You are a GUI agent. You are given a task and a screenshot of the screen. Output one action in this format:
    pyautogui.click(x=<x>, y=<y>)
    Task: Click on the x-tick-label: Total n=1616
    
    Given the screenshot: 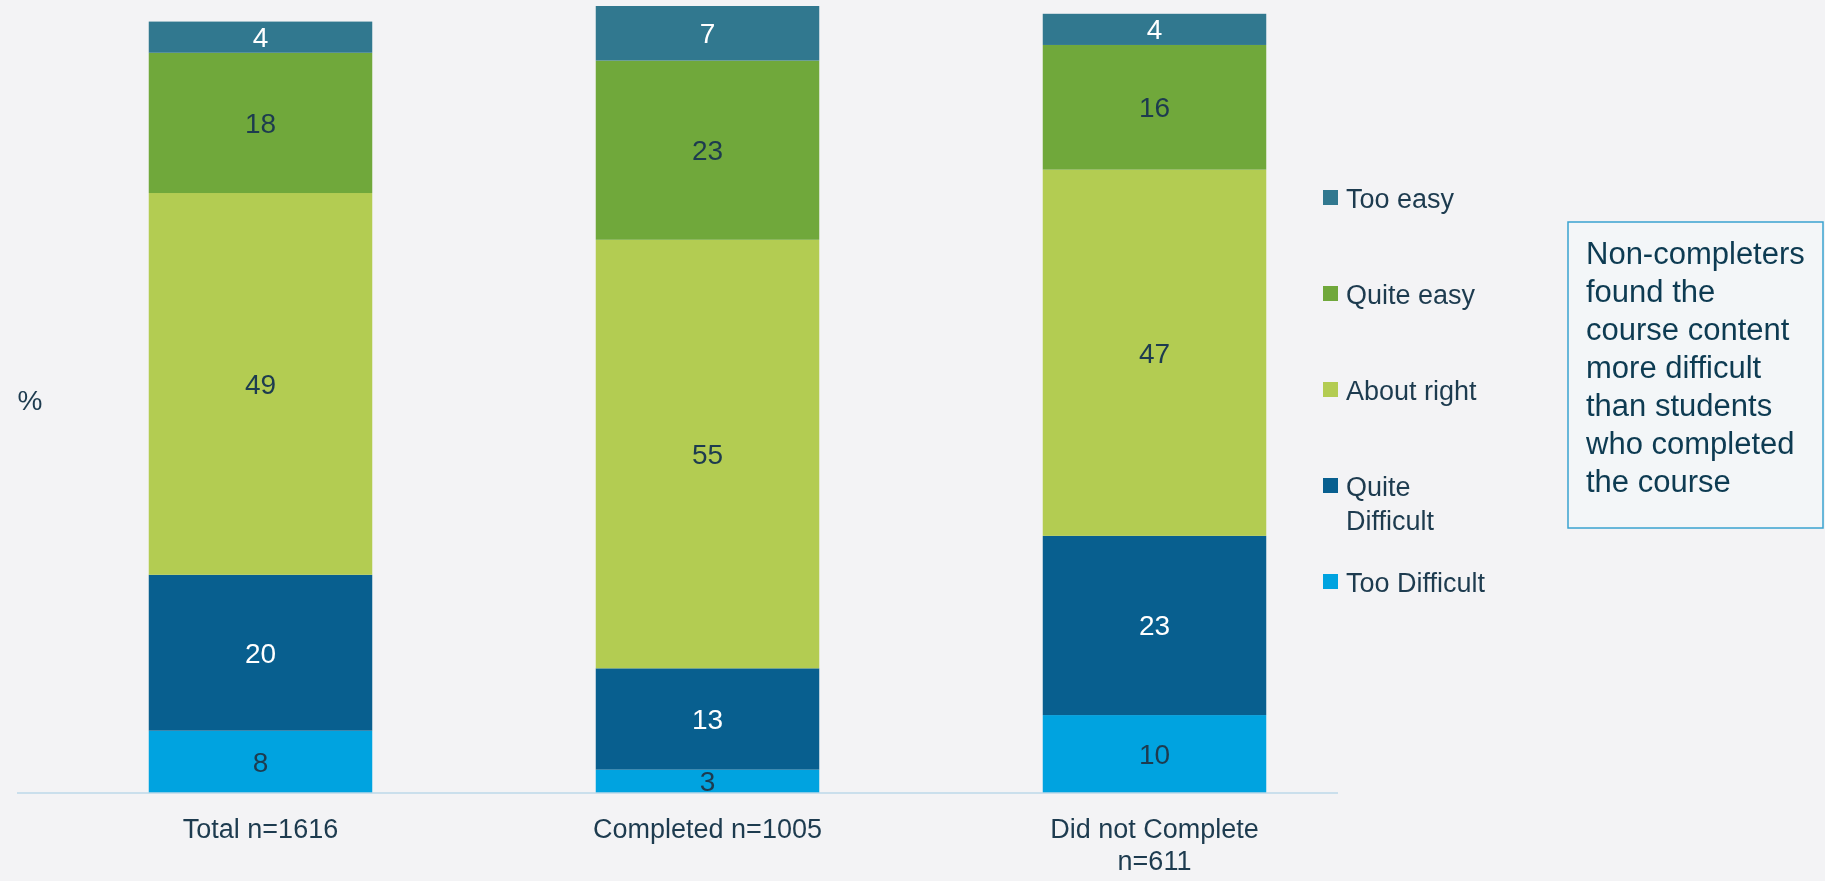 What is the action you would take?
    pyautogui.click(x=260, y=829)
    